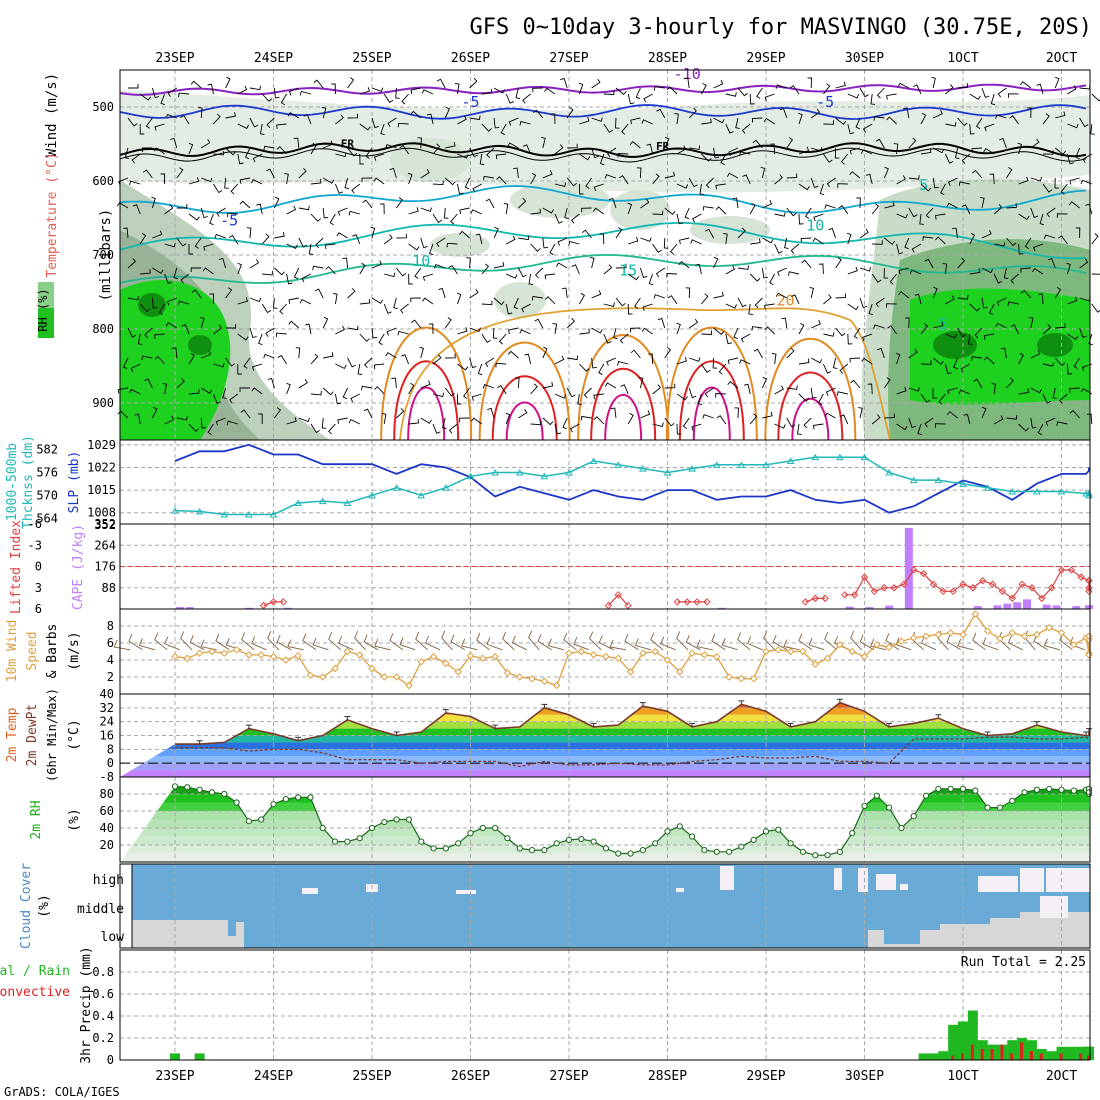 This screenshot has height=1100, width=1100. What do you see at coordinates (605, 840) in the screenshot?
I see `rh-band` at bounding box center [605, 840].